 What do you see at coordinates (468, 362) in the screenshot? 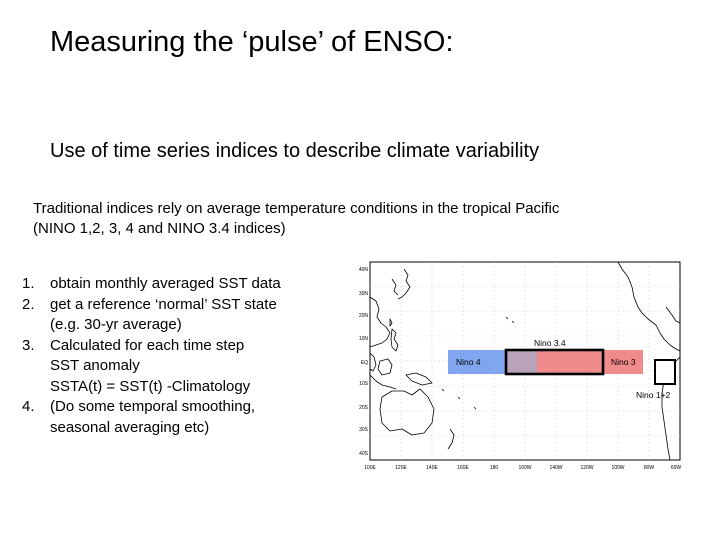
I see `nino4-label: Nino 4` at bounding box center [468, 362].